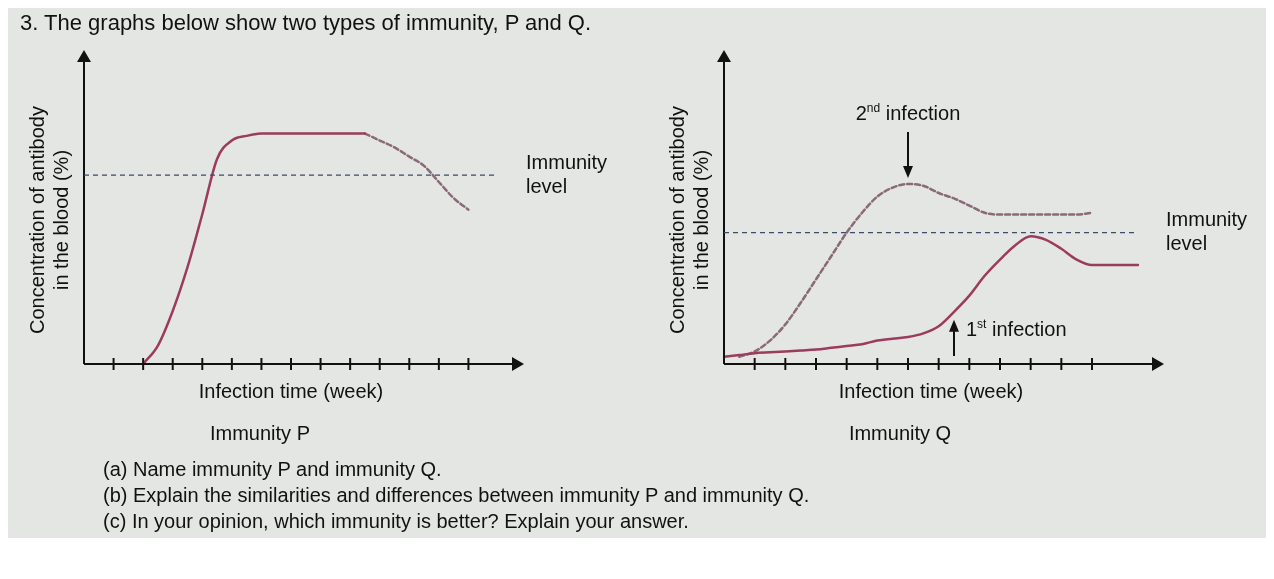 The image size is (1274, 579). Describe the element at coordinates (273, 469) in the screenshot. I see `text: (a) Name immunity P and immunity Q.` at that location.